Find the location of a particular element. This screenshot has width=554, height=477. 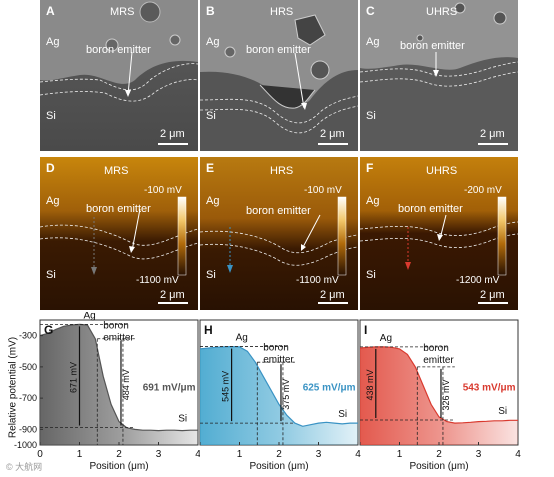

kpfm-image-e is located at coordinates (279, 233).